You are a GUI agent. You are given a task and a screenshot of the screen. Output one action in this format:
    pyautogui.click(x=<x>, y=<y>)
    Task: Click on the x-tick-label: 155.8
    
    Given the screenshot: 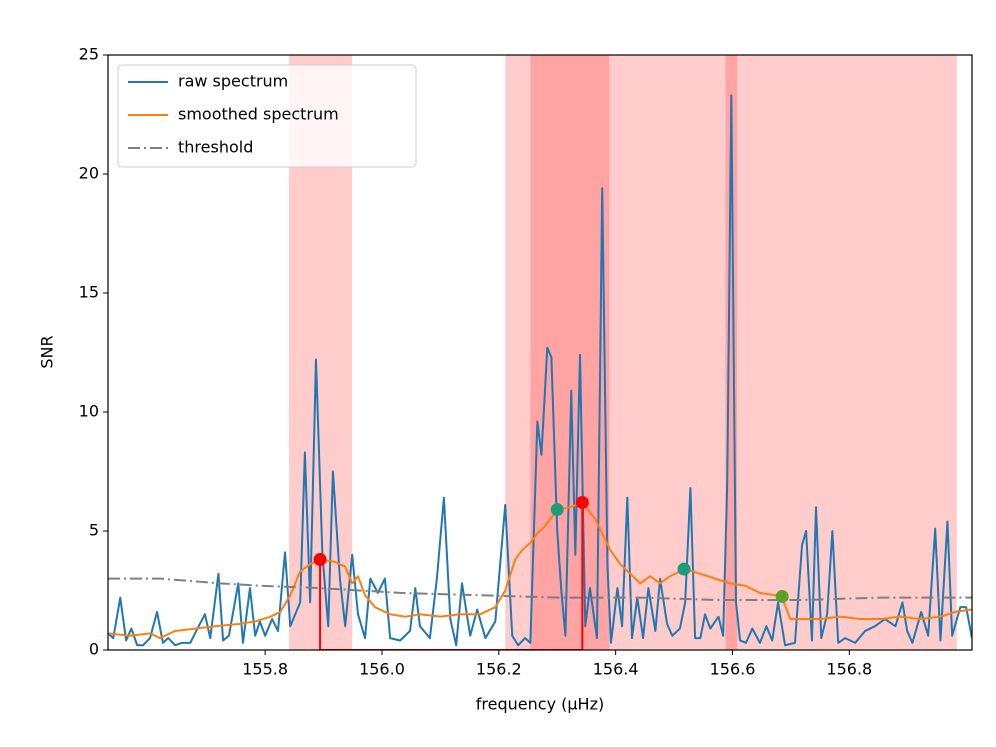 What is the action you would take?
    pyautogui.click(x=265, y=669)
    